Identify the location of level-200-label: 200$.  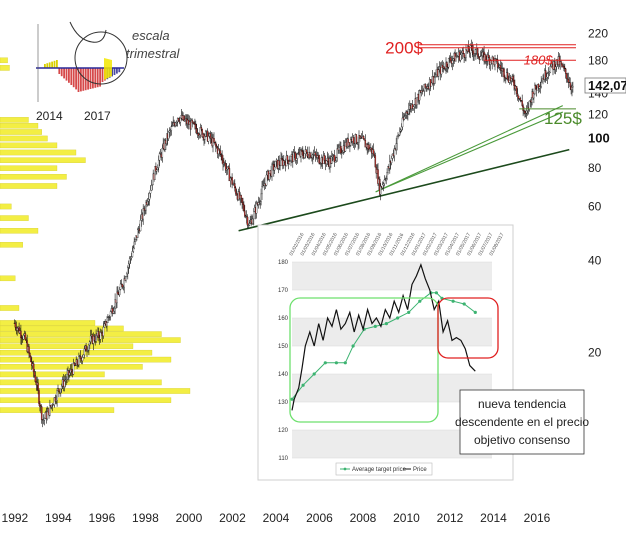
(404, 47).